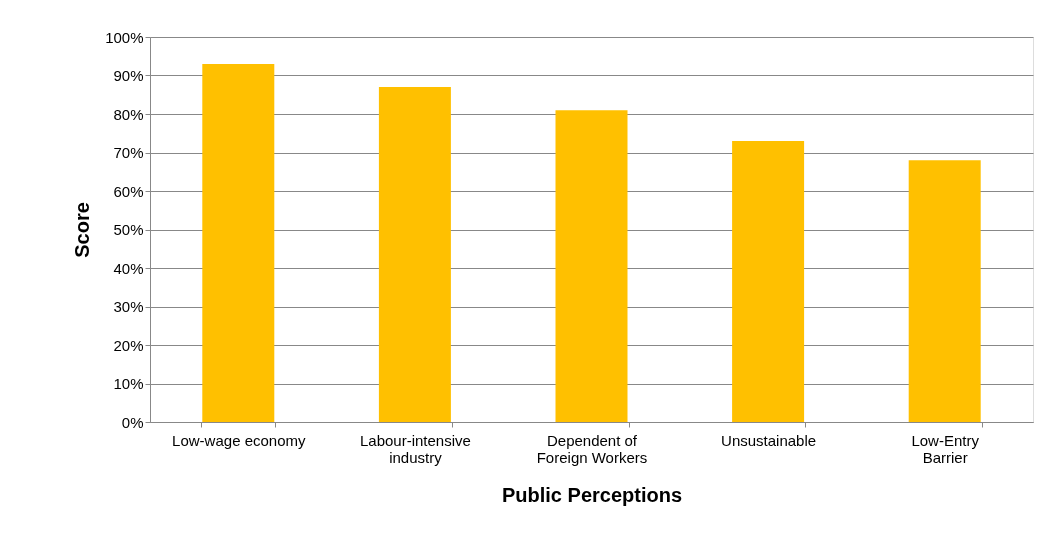  Describe the element at coordinates (128, 114) in the screenshot. I see `y-tick-label: 80%` at that location.